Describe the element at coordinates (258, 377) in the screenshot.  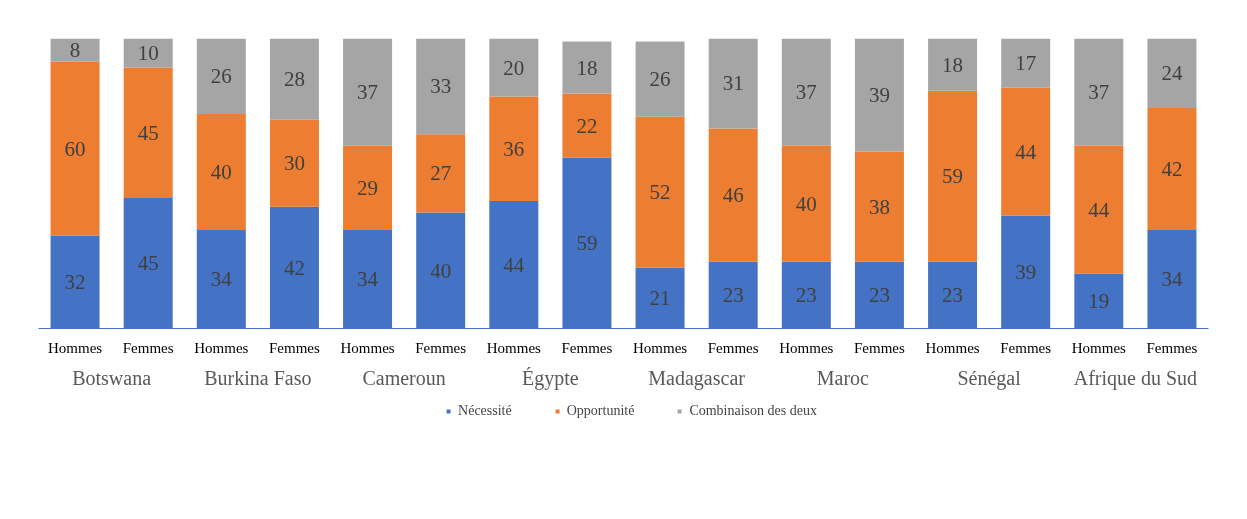
I see `text: Burkina Faso` at that location.